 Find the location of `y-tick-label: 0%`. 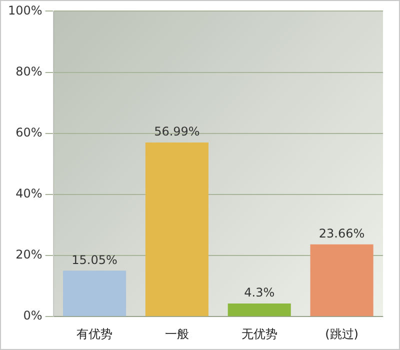

y-tick-label: 0% is located at coordinates (32, 315).